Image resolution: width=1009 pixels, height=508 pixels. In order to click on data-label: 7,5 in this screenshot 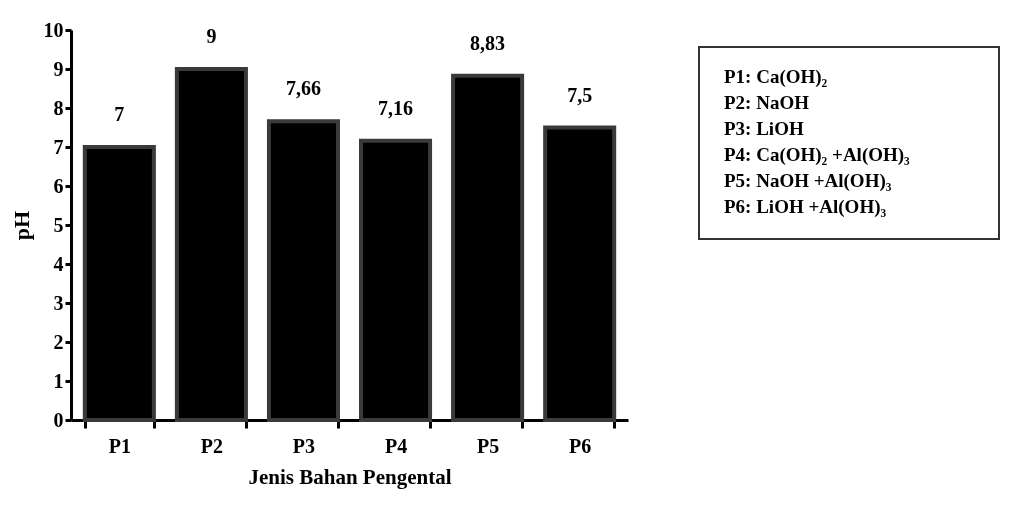, I will do `click(580, 94)`.